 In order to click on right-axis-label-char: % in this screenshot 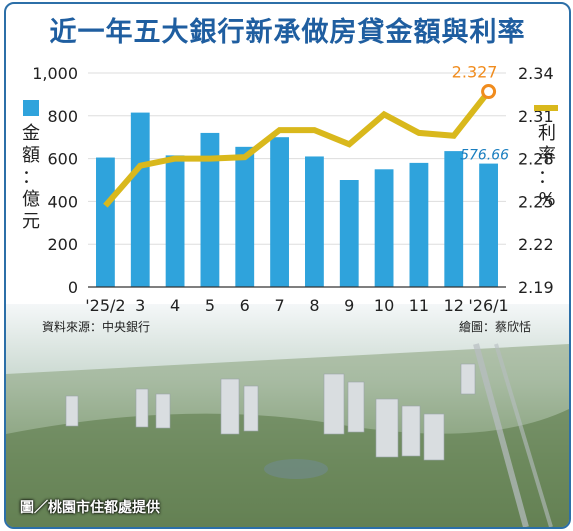, I will do `click(546, 199)`.